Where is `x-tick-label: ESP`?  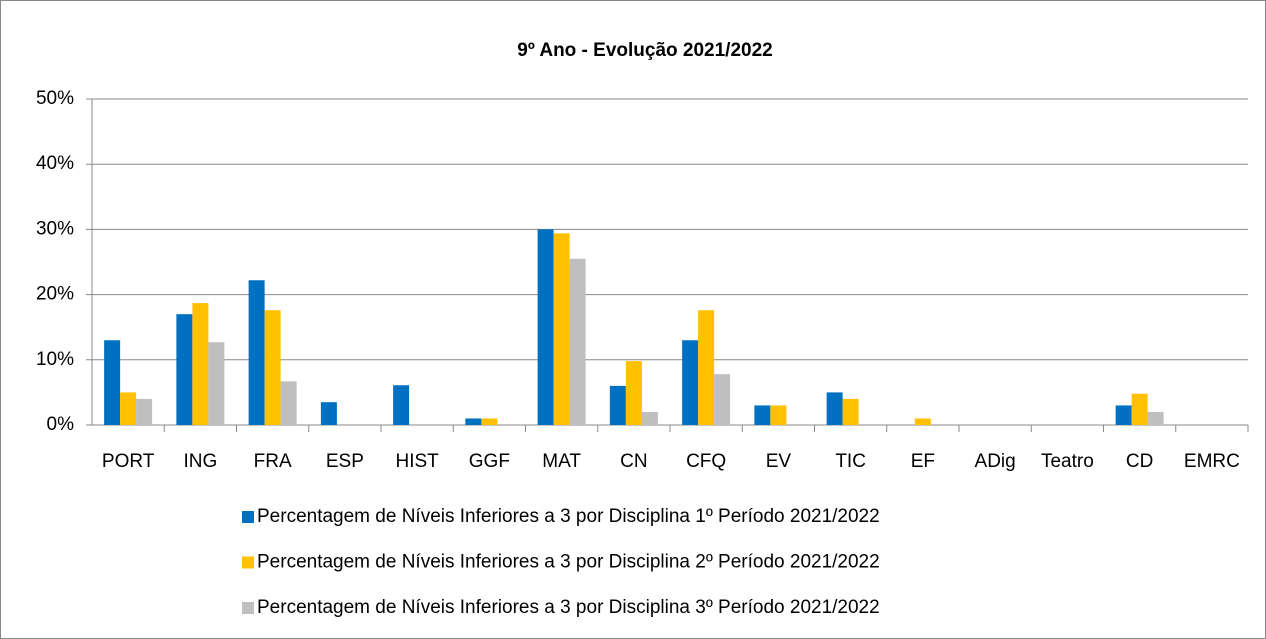
x-tick-label: ESP is located at coordinates (345, 461).